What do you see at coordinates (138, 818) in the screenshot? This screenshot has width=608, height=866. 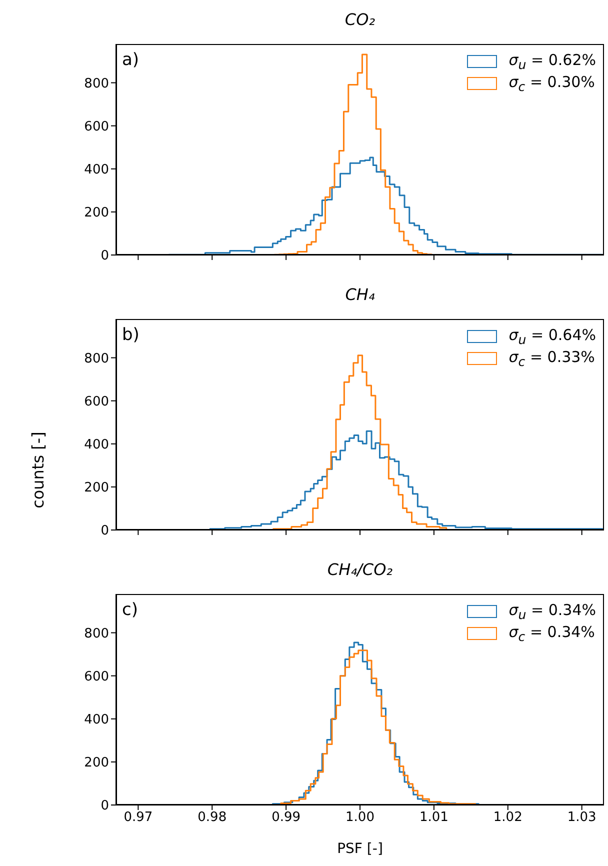 I see `x-tick-label: 0.97` at bounding box center [138, 818].